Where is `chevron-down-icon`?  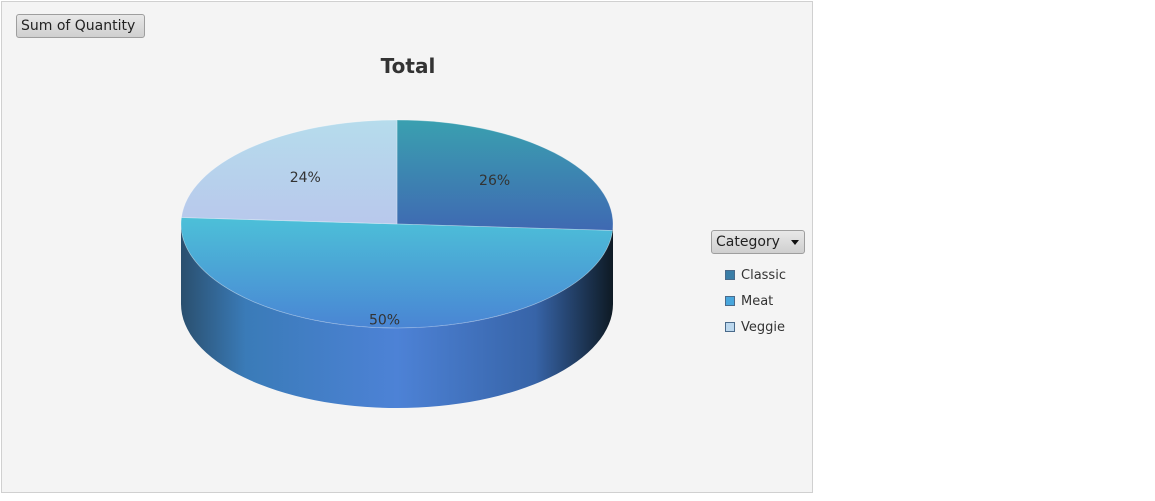 chevron-down-icon is located at coordinates (795, 242).